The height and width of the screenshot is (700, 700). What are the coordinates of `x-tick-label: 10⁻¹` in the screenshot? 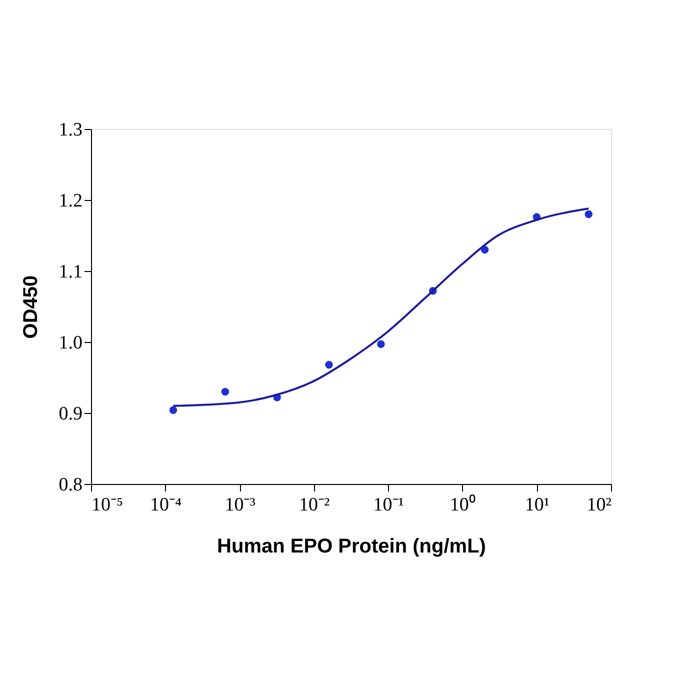 It's located at (388, 505).